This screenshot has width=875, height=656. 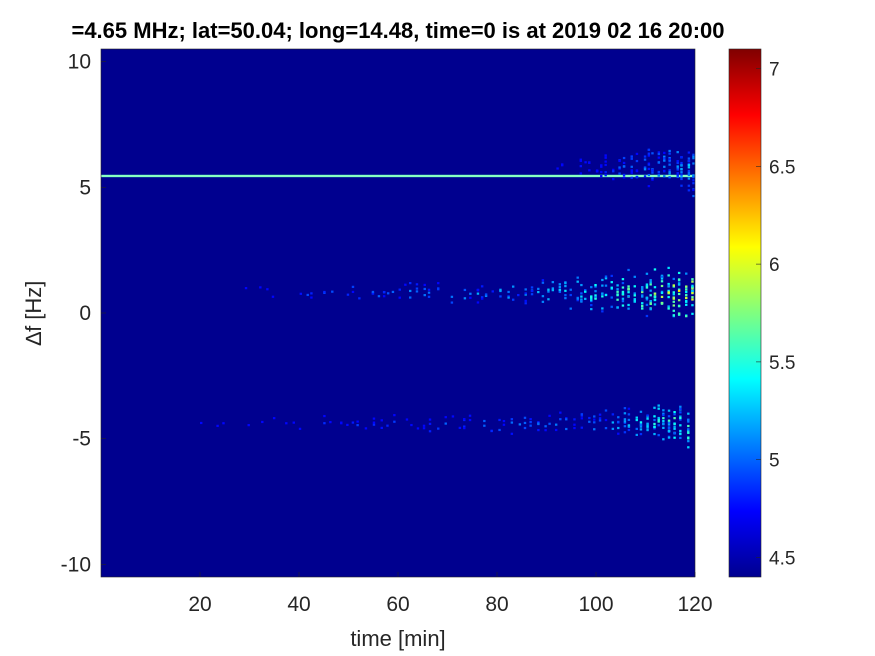 I want to click on colorbar-tick-label-0: 7, so click(x=774, y=70).